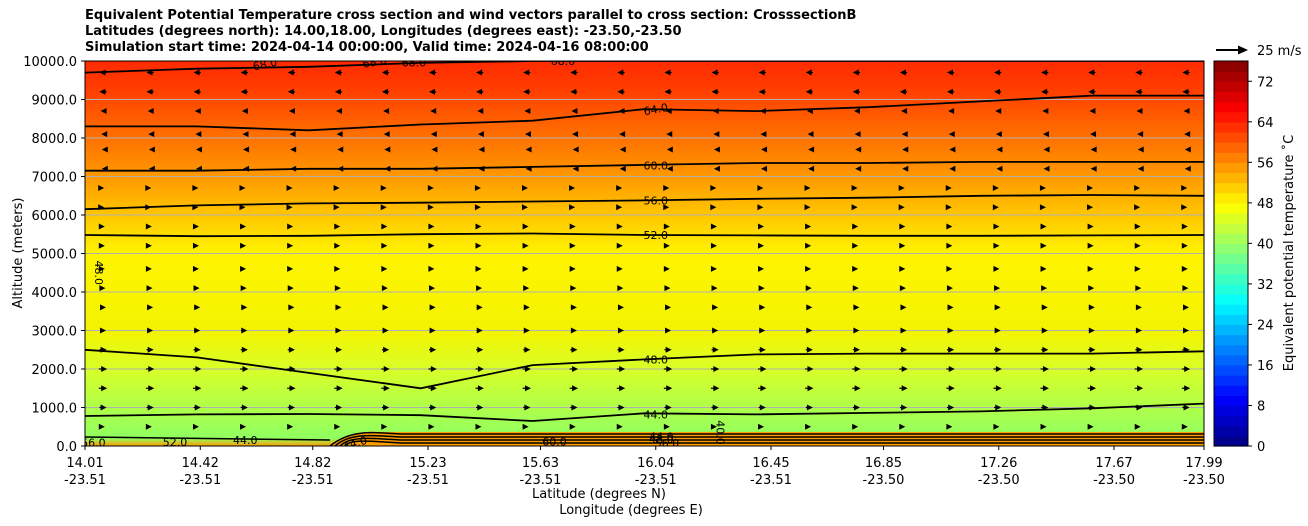 This screenshot has width=1308, height=526. I want to click on contour-label: 44.0, so click(245, 440).